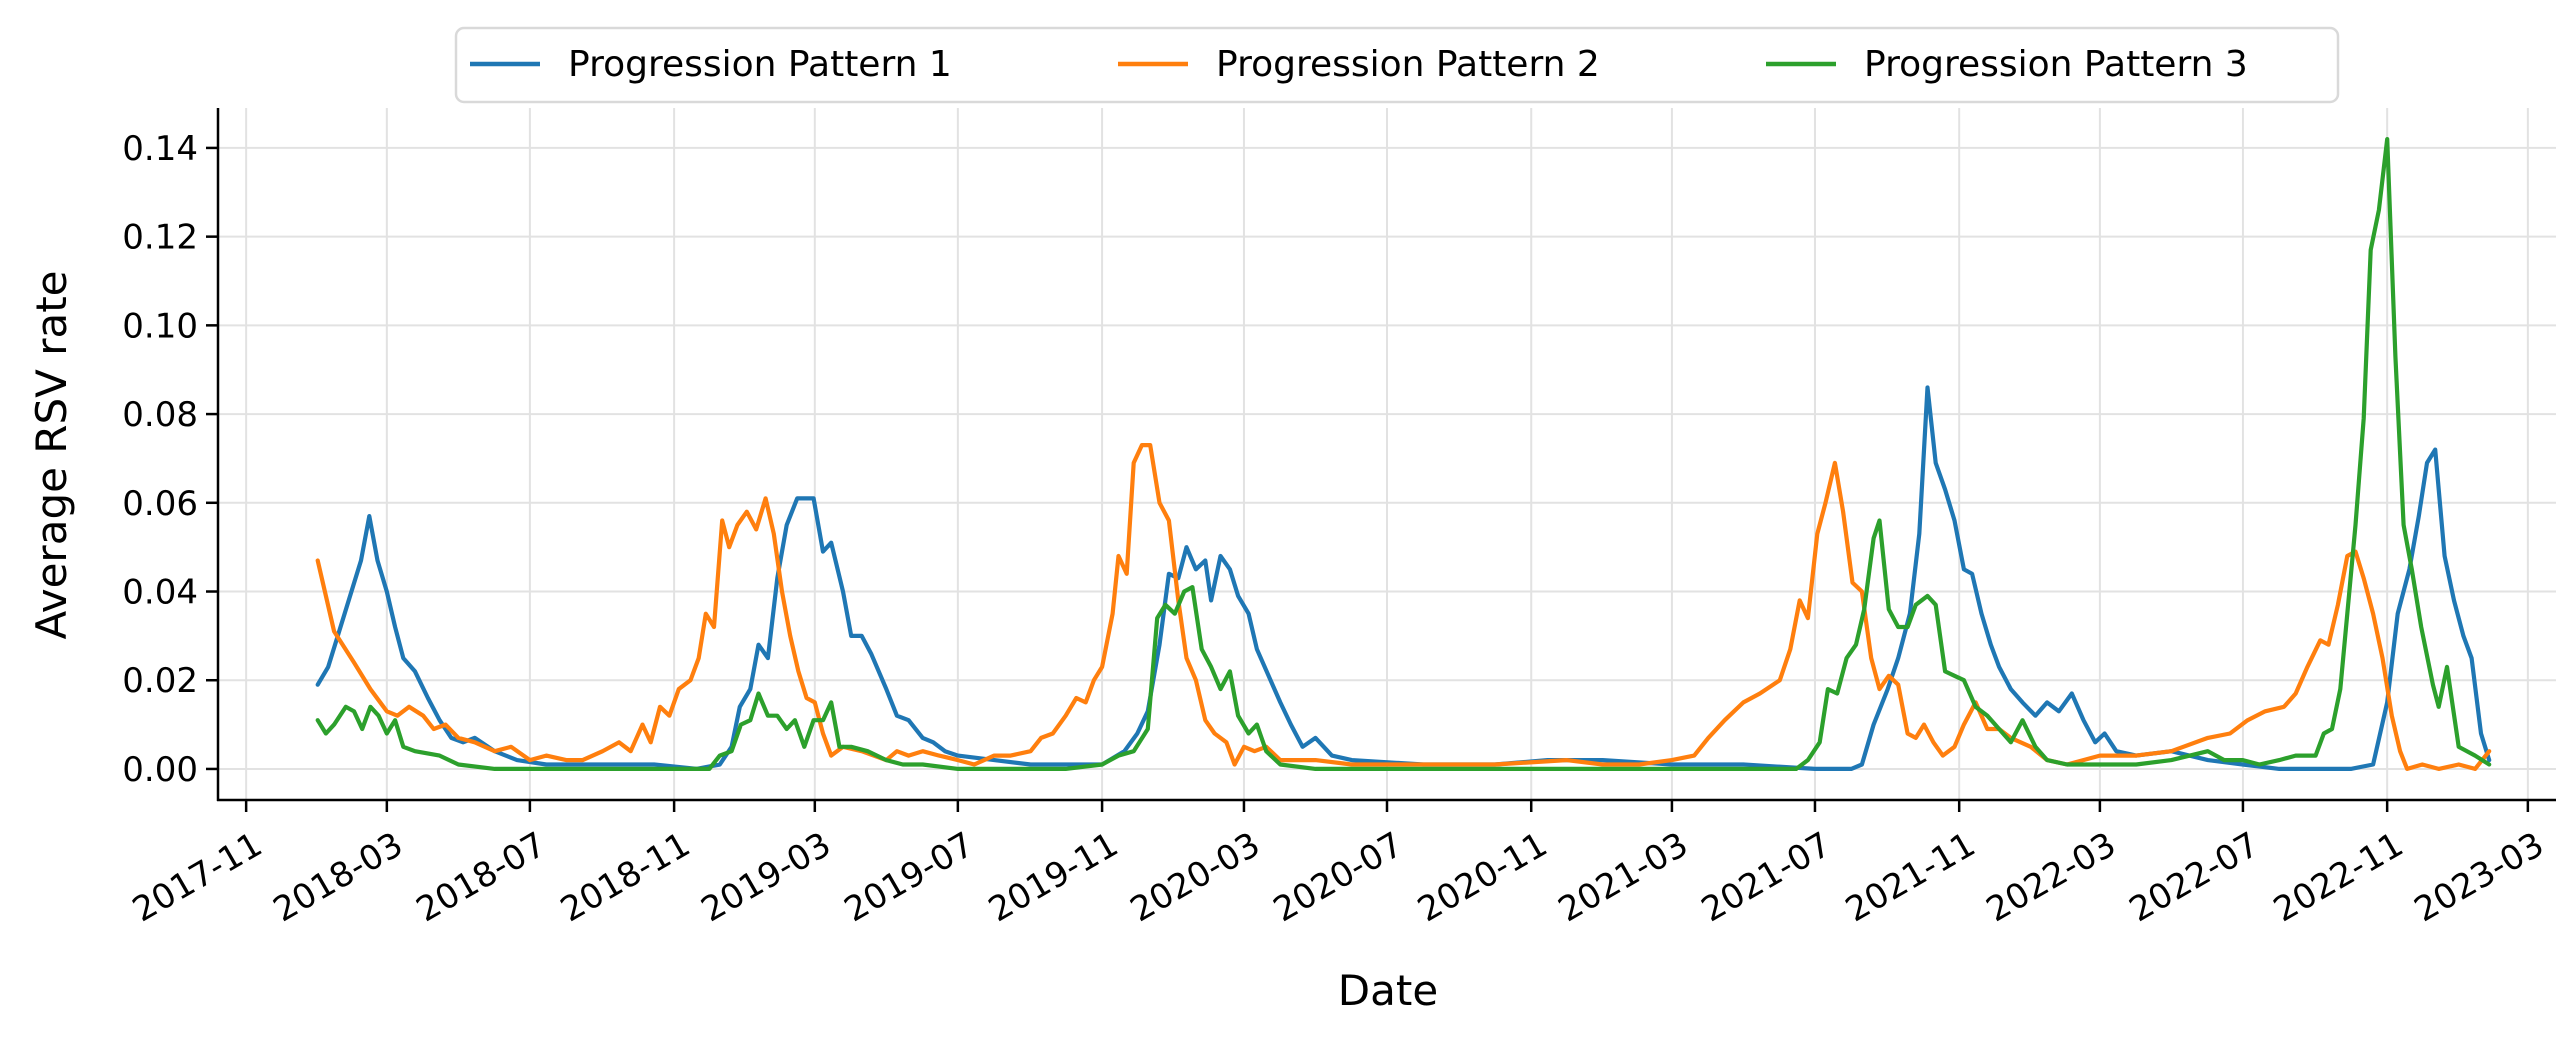 The width and height of the screenshot is (2571, 1044). I want to click on legend-box, so click(1397, 65).